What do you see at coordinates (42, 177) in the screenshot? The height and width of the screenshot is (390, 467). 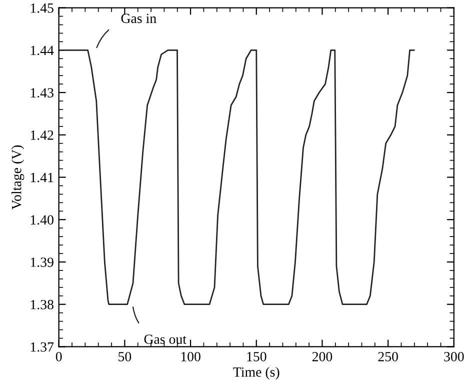 I see `y-tick-label: 1.41` at bounding box center [42, 177].